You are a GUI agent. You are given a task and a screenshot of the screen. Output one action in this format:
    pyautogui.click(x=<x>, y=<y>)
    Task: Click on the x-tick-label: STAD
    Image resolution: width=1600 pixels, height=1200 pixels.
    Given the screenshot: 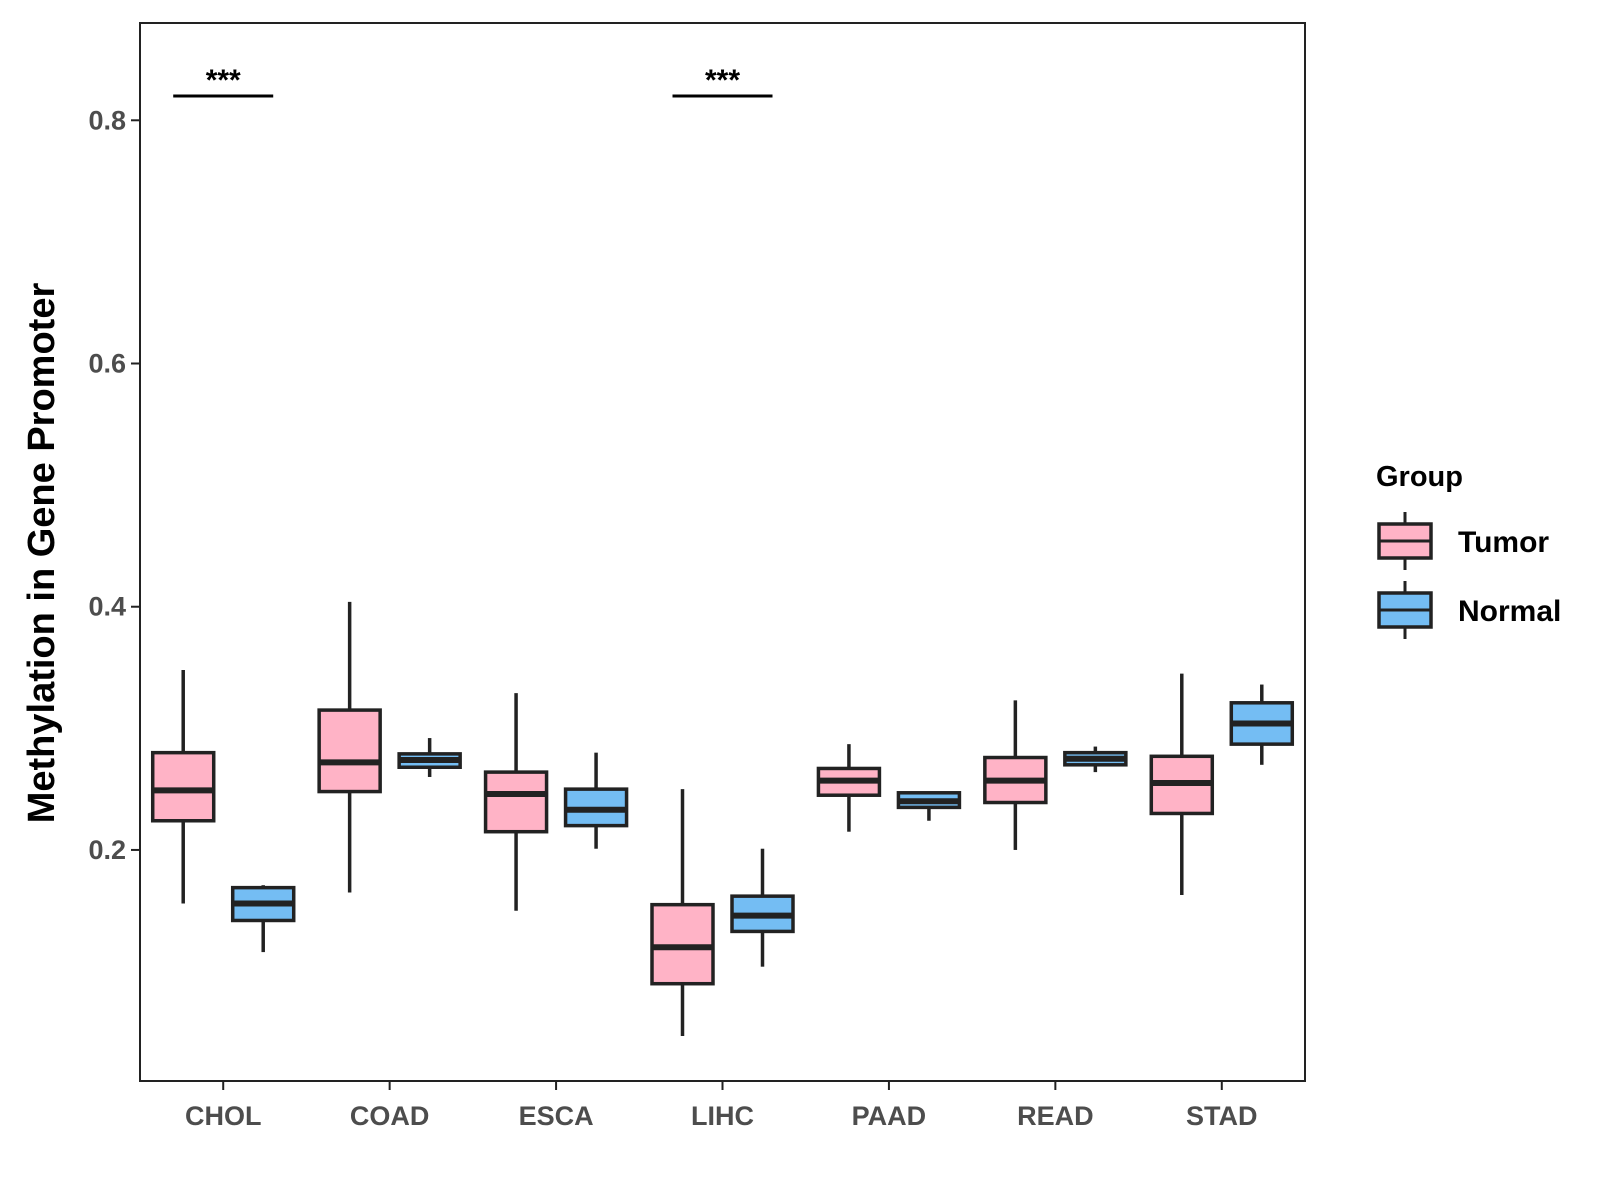 What is the action you would take?
    pyautogui.click(x=1222, y=1116)
    